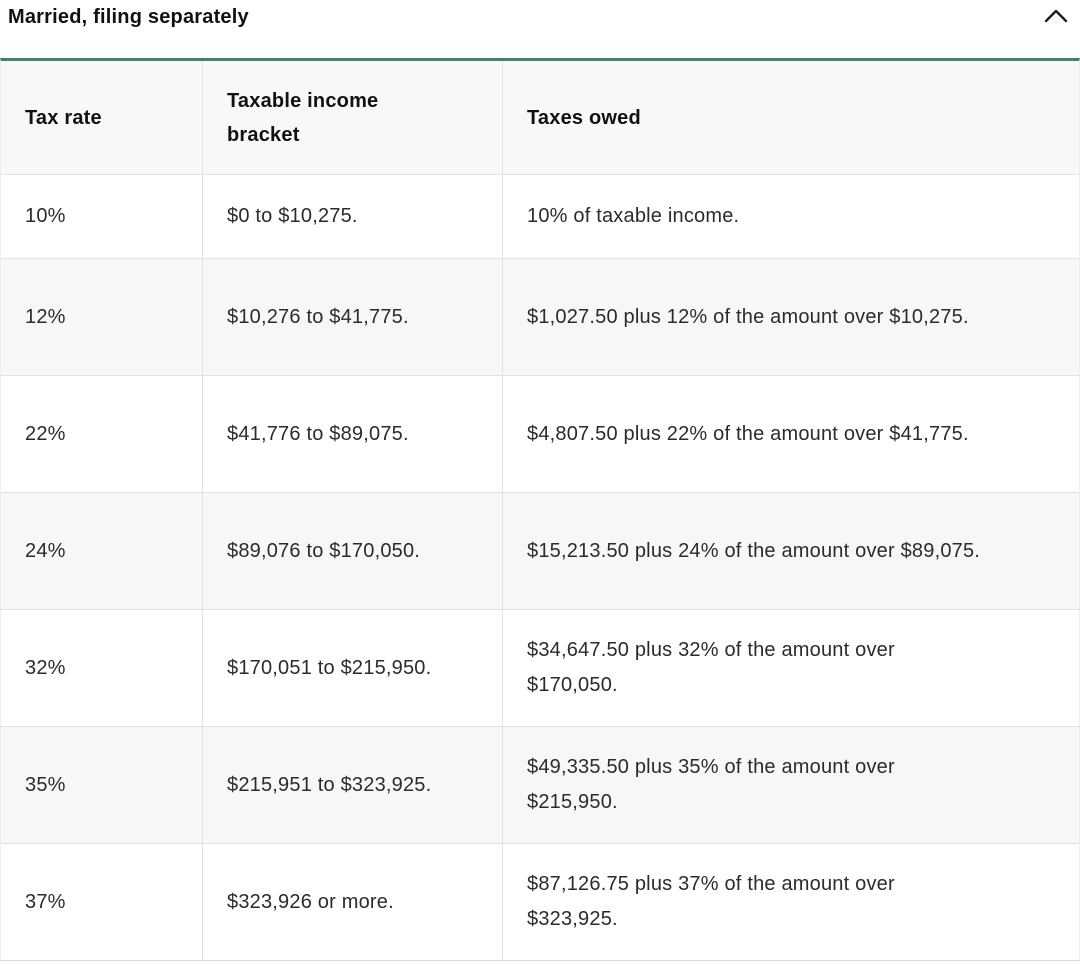 This screenshot has height=964, width=1080. I want to click on tax-rate-cell: 35%, so click(101, 785).